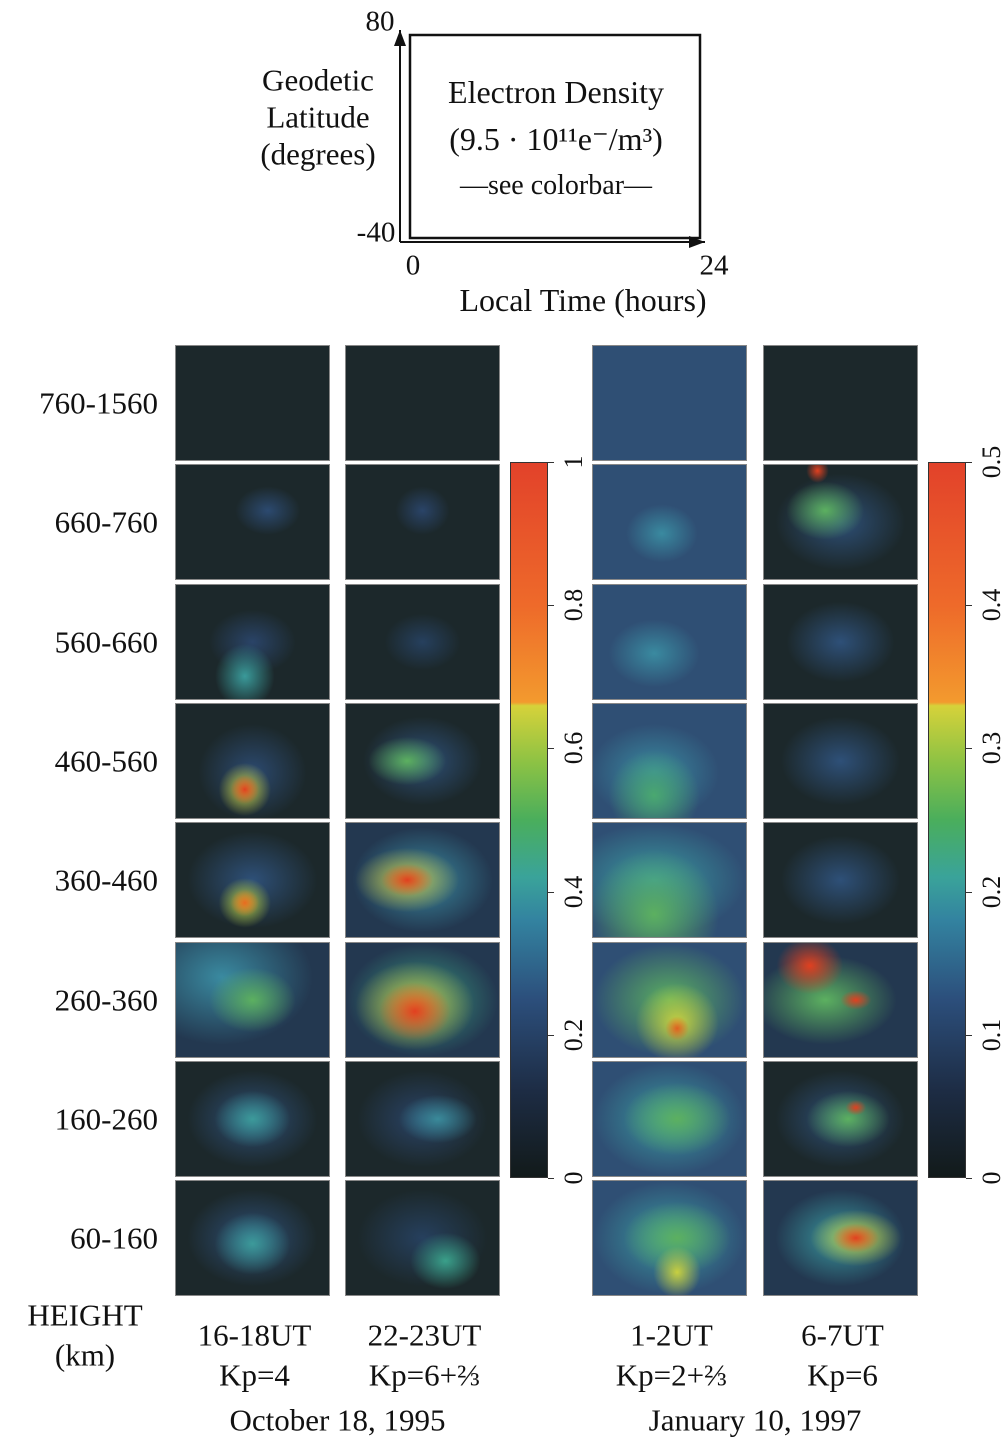  What do you see at coordinates (755, 1420) in the screenshot?
I see `date-label: January 10, 1997` at bounding box center [755, 1420].